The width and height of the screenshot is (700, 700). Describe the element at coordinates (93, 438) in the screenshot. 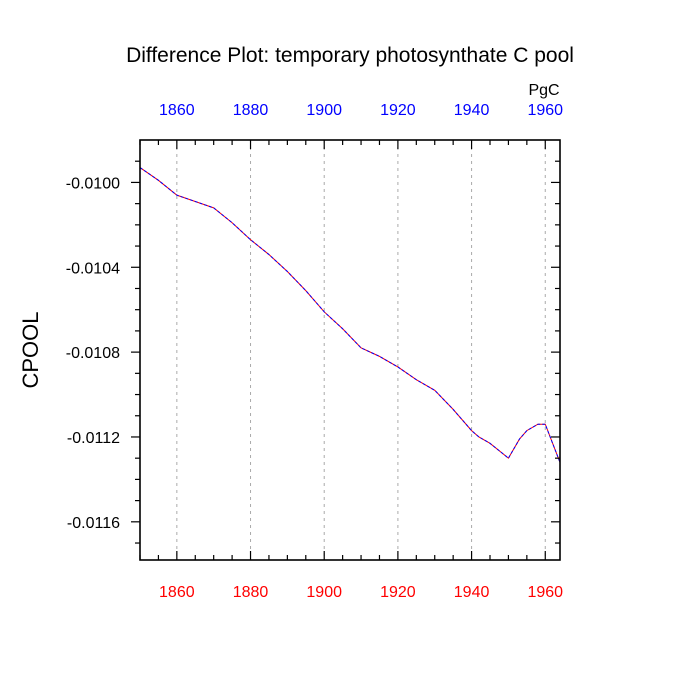

I see `y-tick-label-3: -0.0112` at that location.